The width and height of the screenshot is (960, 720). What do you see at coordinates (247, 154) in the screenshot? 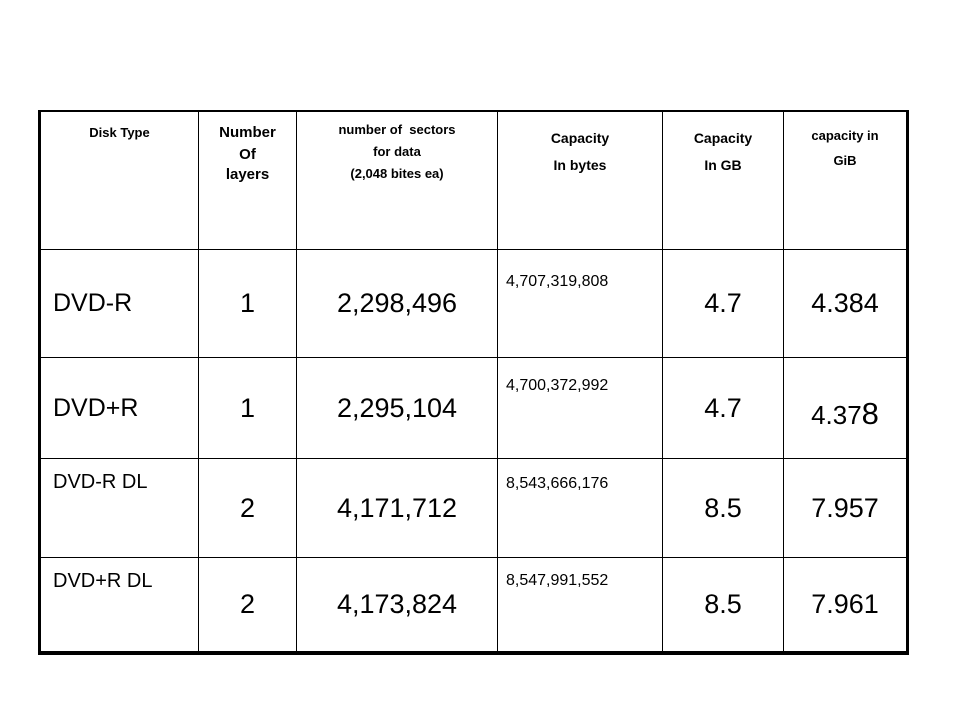
I see `header-layers-line-2: Of` at bounding box center [247, 154].